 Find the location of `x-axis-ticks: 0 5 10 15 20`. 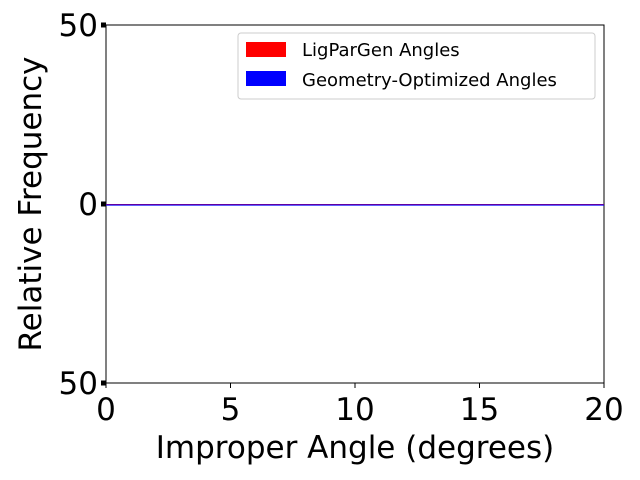

x-axis-ticks: 0 5 10 15 20 is located at coordinates (360, 405).